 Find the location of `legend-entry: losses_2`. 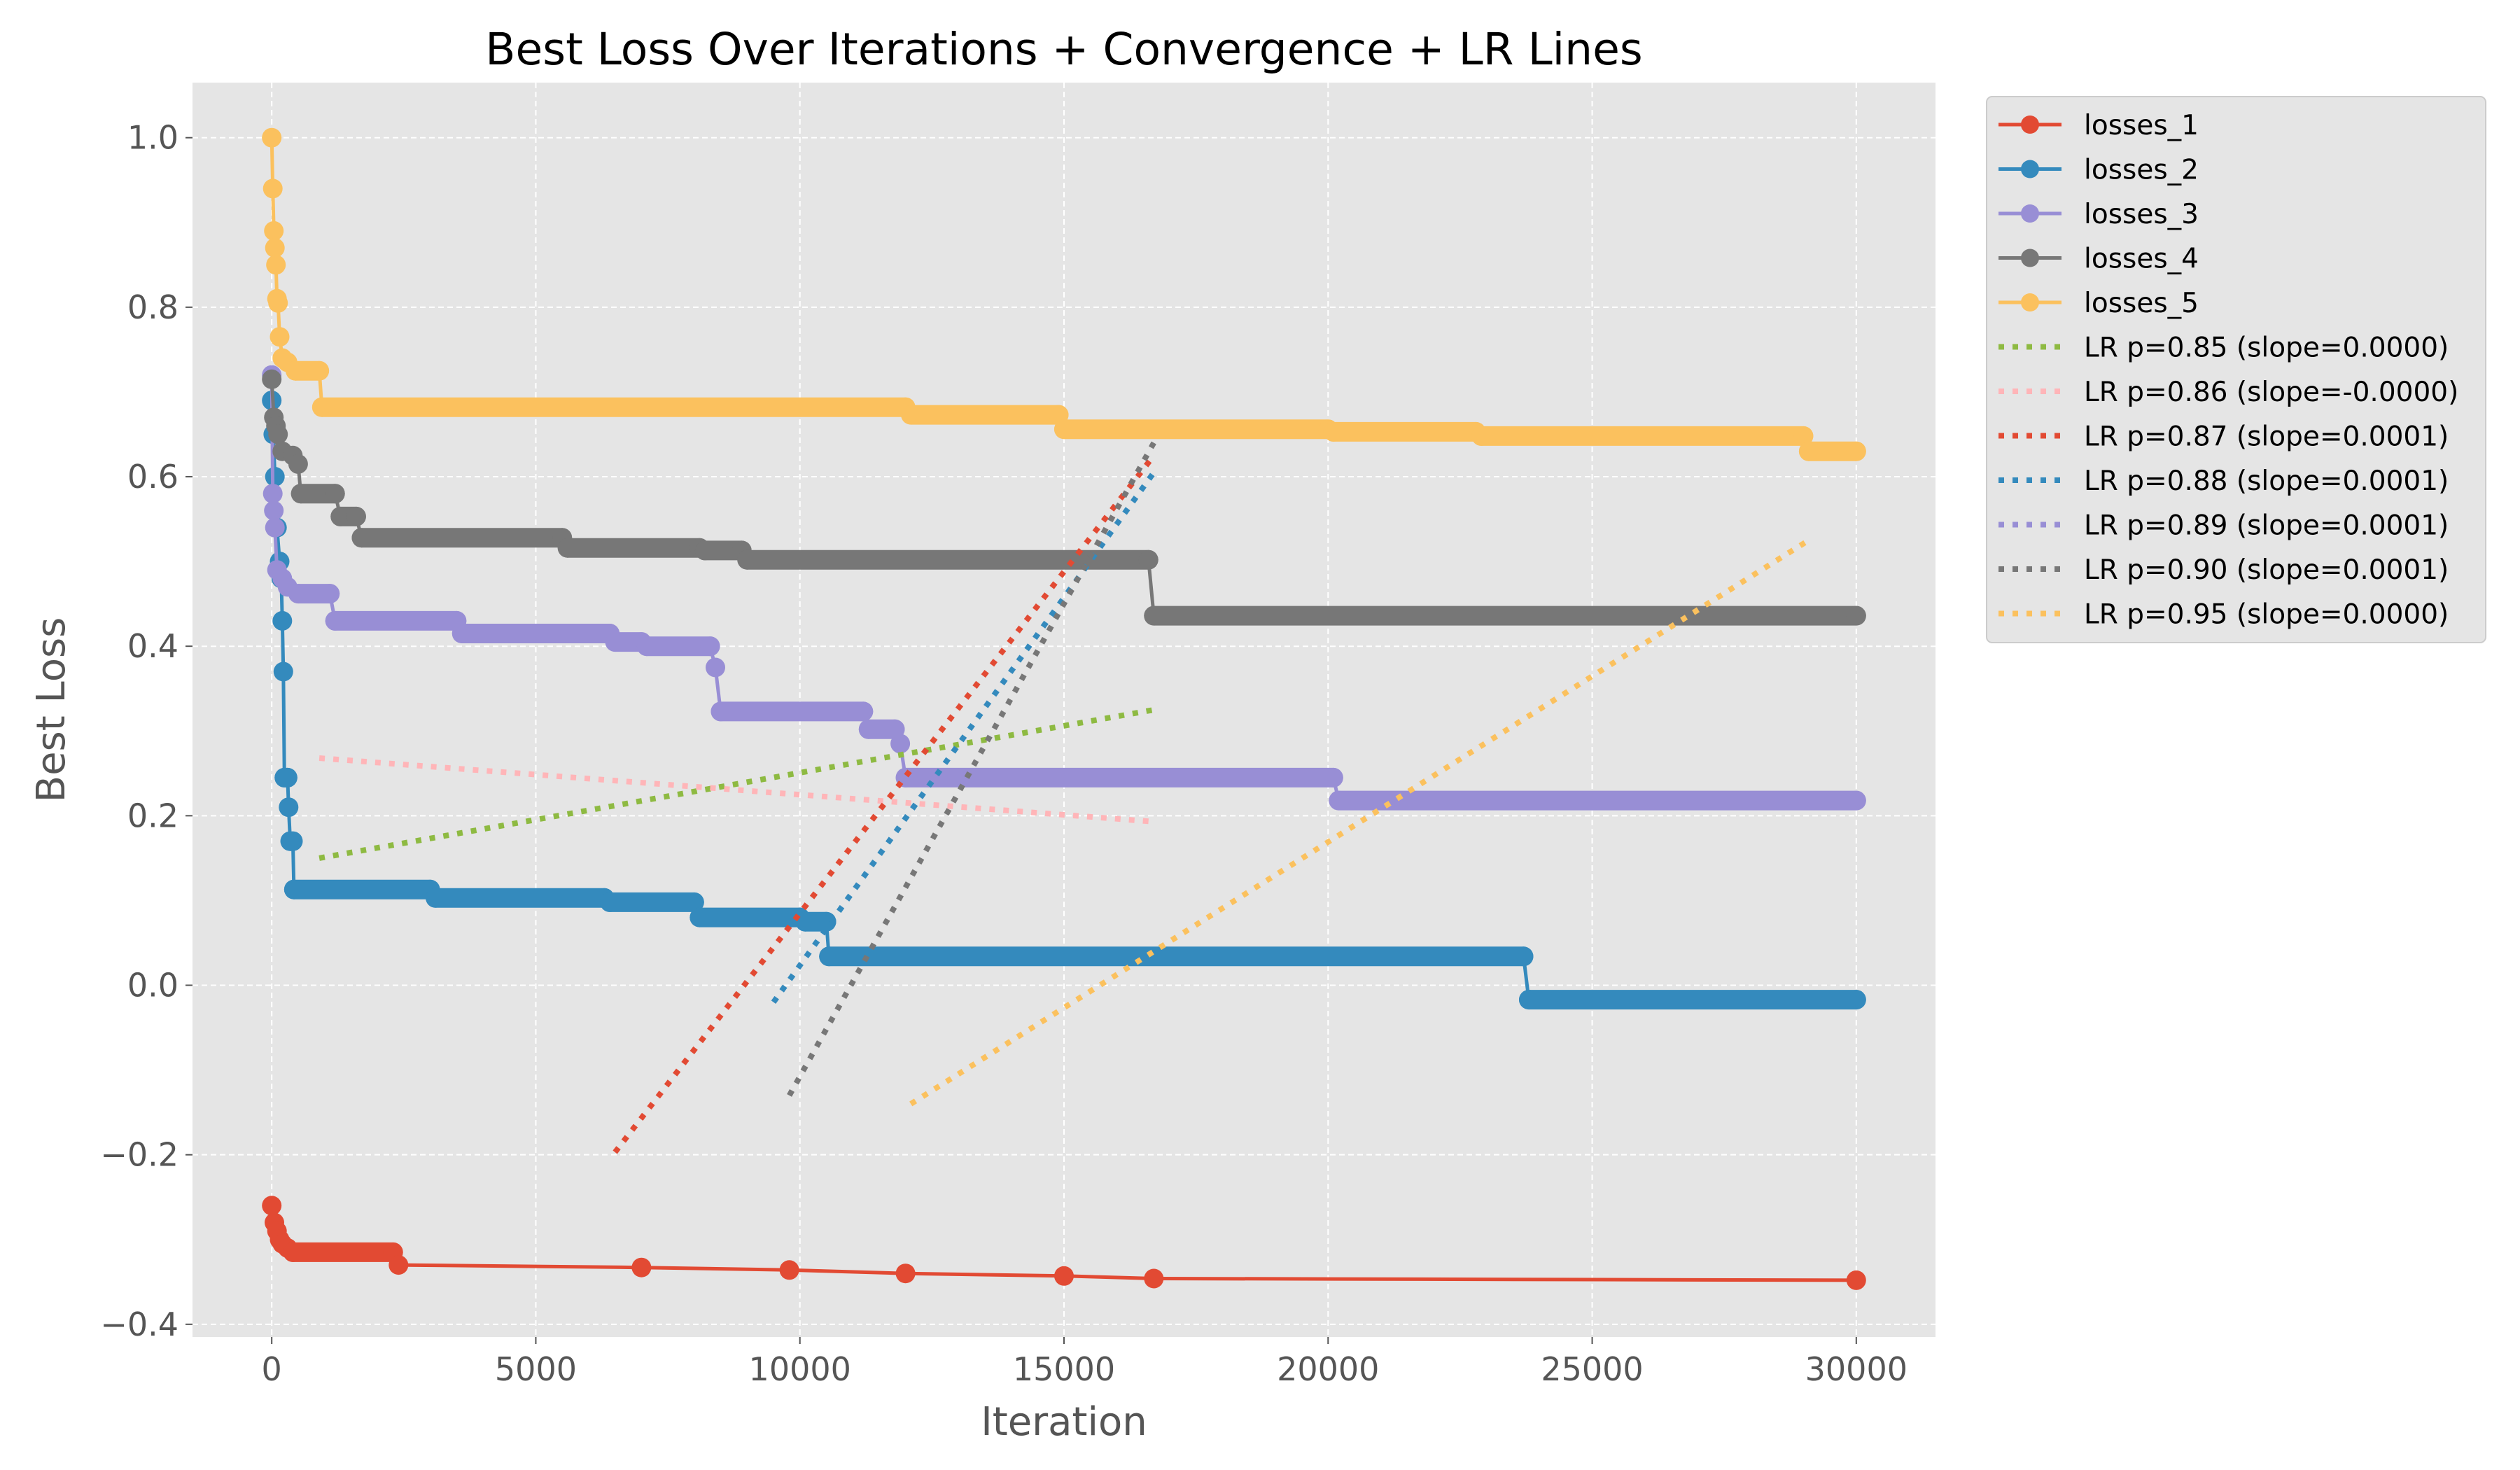

legend-entry: losses_2 is located at coordinates (2098, 170).